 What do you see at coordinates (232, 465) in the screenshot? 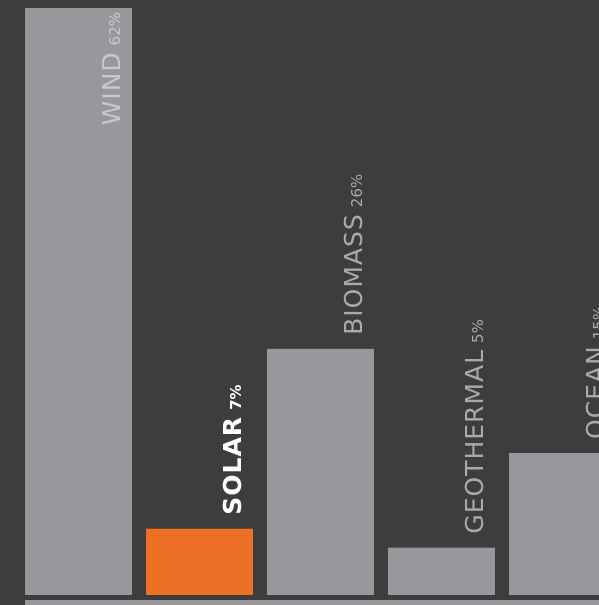
I see `category-label: SOLAR` at bounding box center [232, 465].